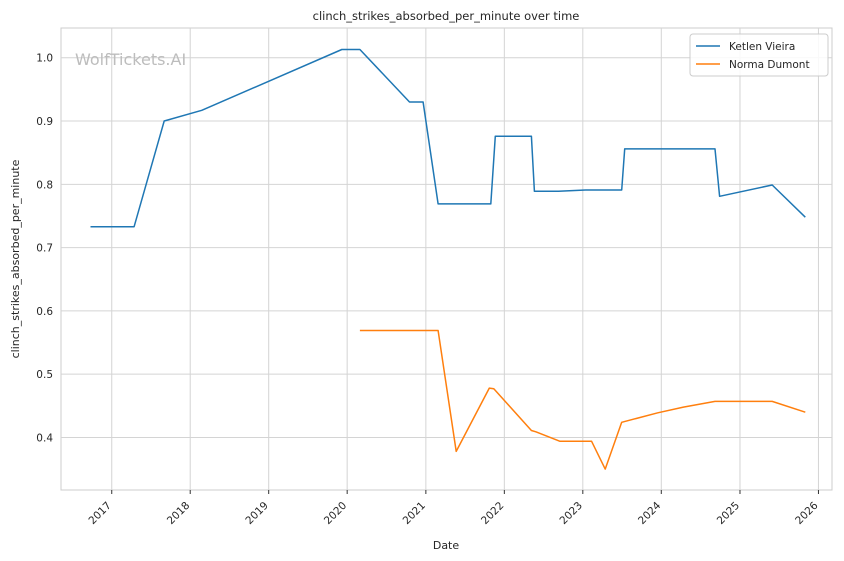  I want to click on x-tick-label: 2025, so click(728, 513).